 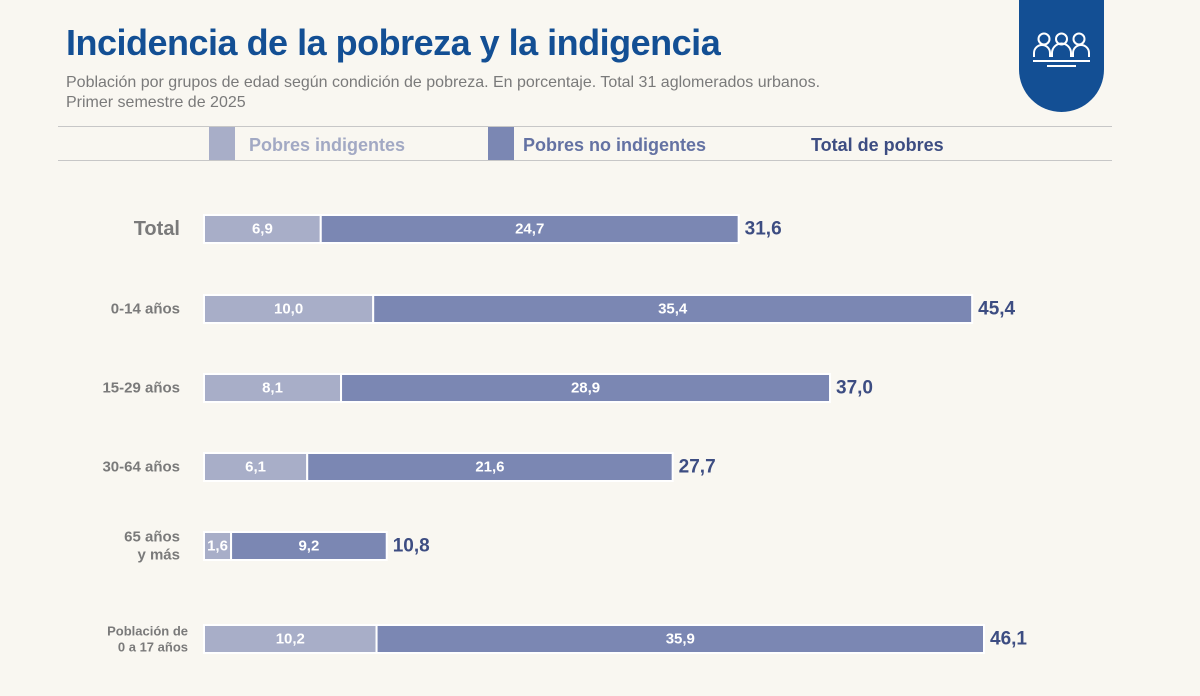 I want to click on segment-value-label: 28,9, so click(x=585, y=388).